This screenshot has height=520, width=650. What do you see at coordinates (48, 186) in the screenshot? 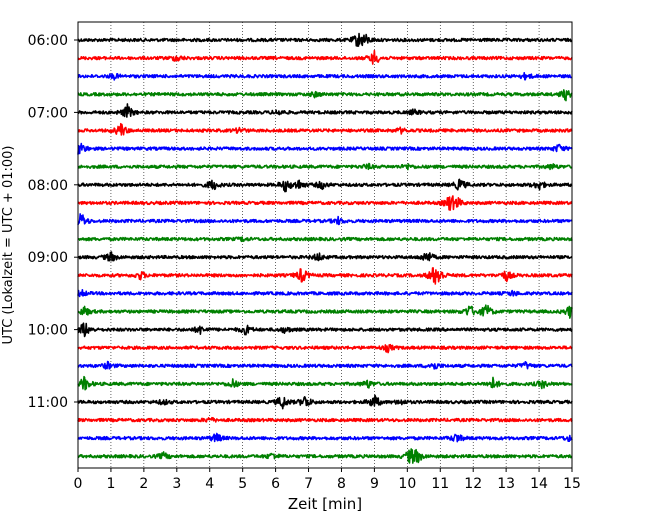
I see `y-tick-label-2: 08:00` at bounding box center [48, 186].